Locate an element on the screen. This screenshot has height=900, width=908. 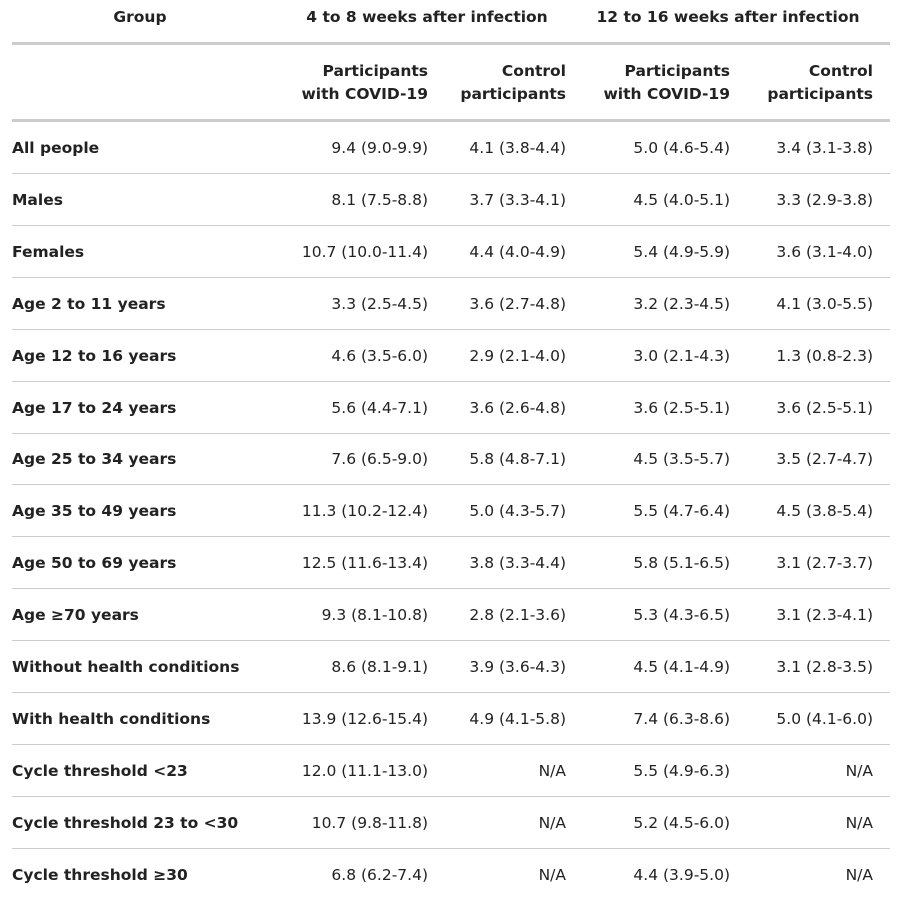
span-header: 4 to 8 weeks after infection is located at coordinates (427, 17).